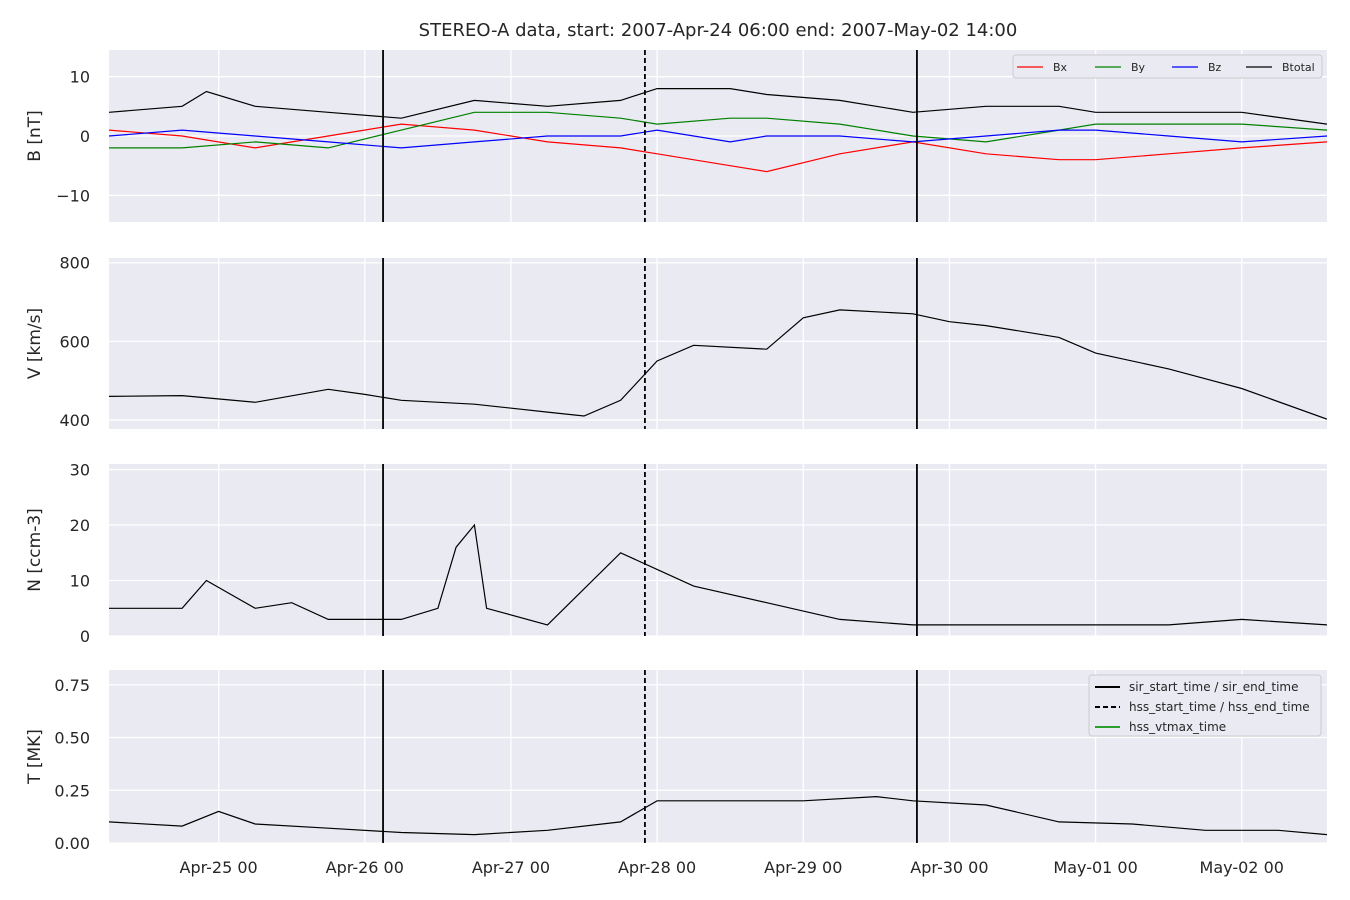  What do you see at coordinates (72, 738) in the screenshot?
I see `y-tick-label: 0.50` at bounding box center [72, 738].